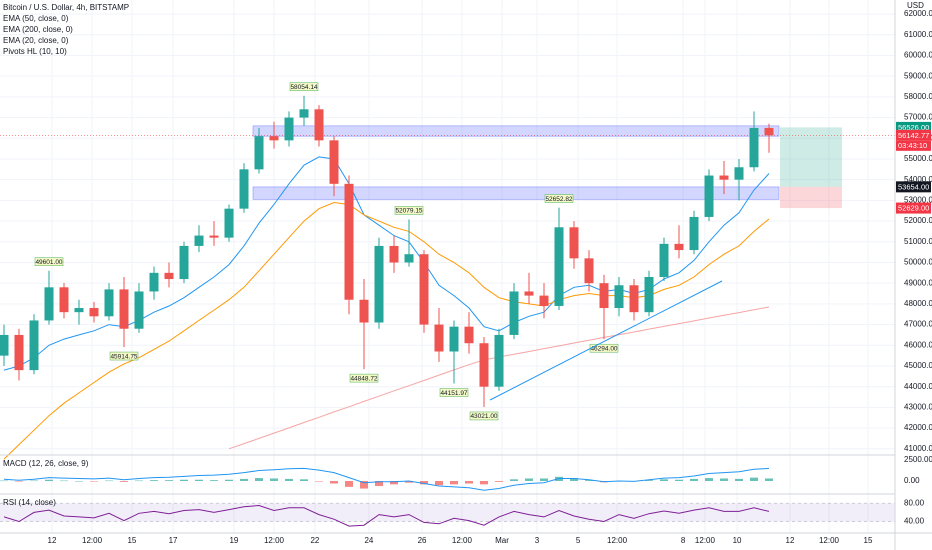  What do you see at coordinates (386, 479) in the screenshot?
I see `macd-line` at bounding box center [386, 479].